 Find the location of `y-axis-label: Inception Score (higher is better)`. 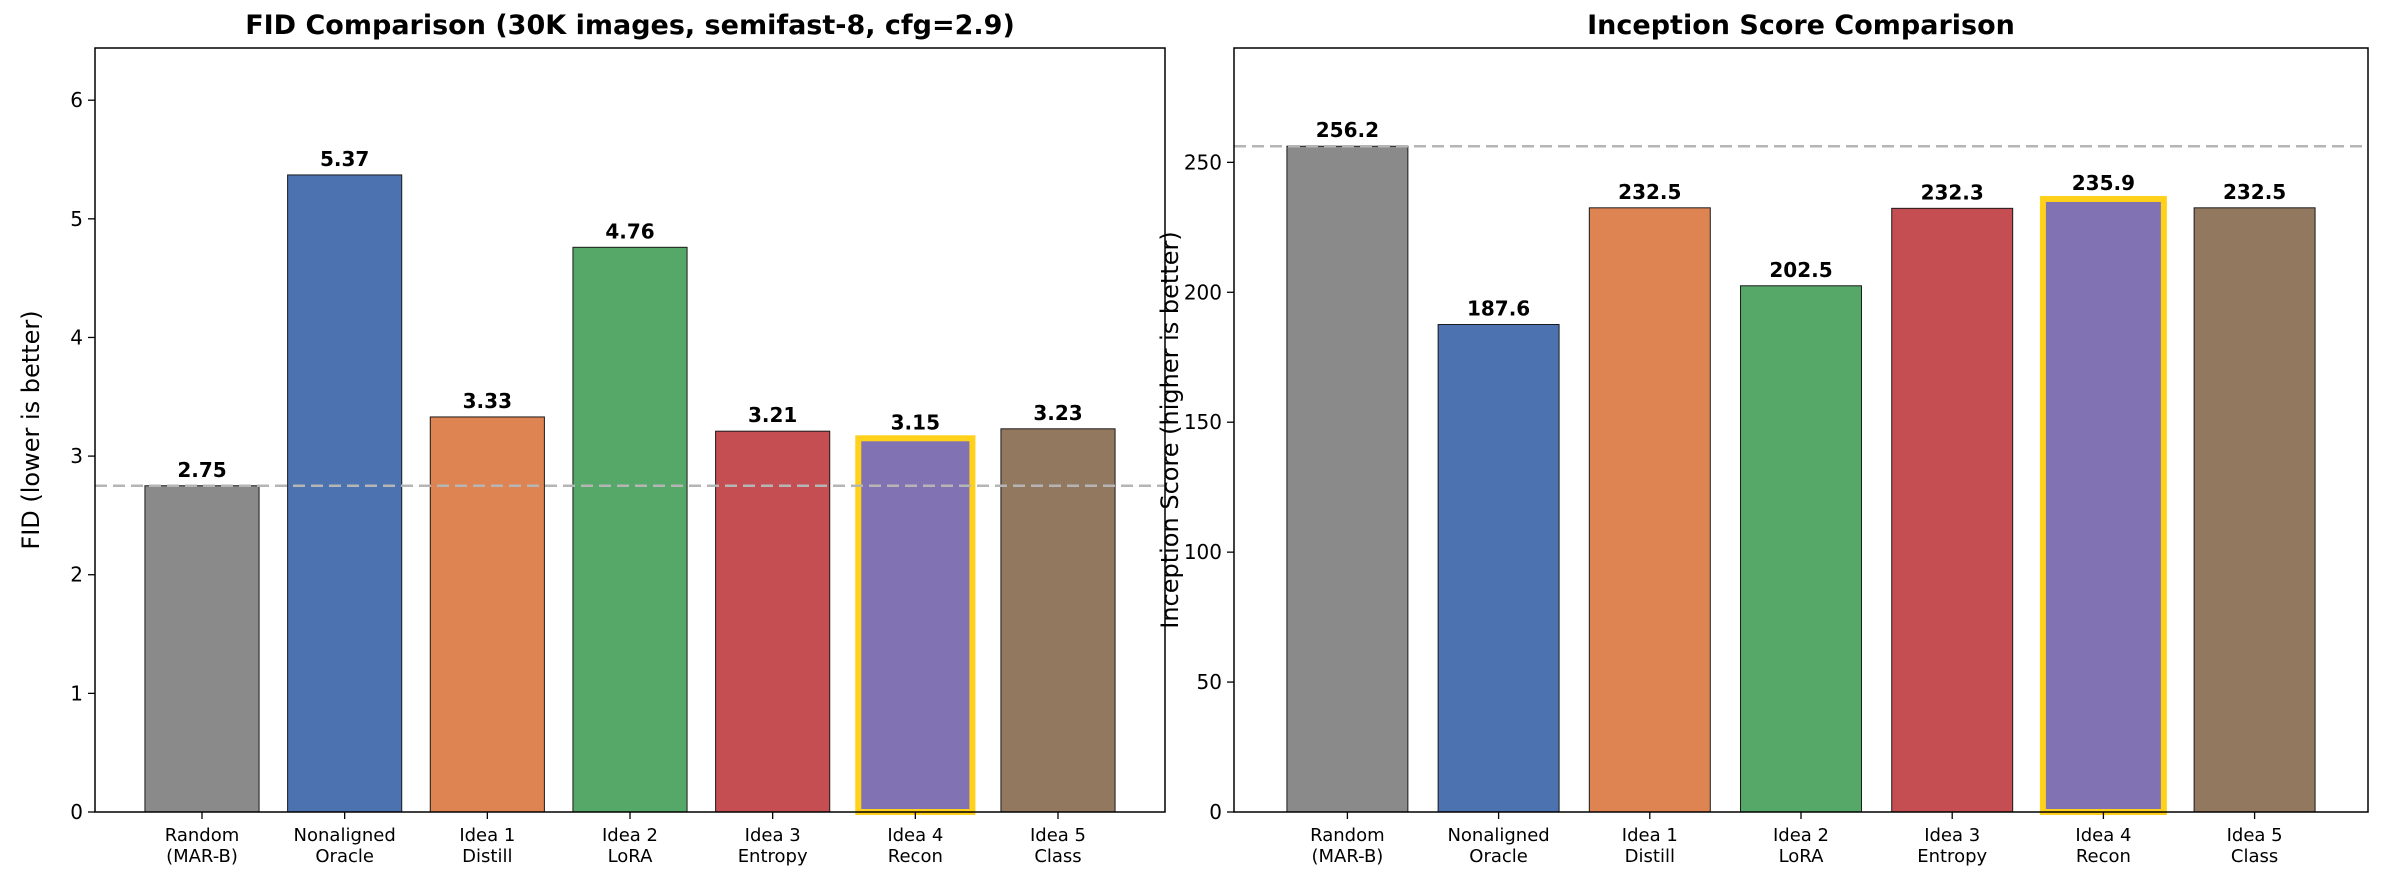

y-axis-label: Inception Score (higher is better) is located at coordinates (1170, 430).